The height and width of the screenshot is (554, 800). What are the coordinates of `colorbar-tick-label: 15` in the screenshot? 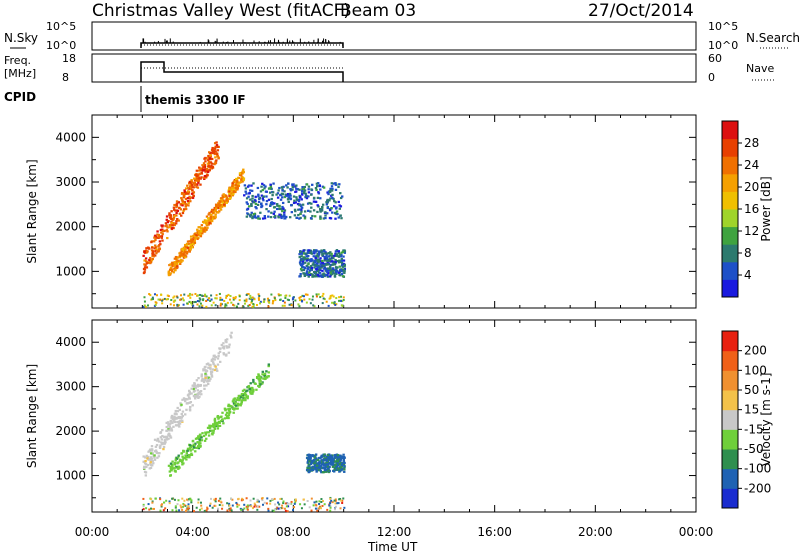 It's located at (751, 410).